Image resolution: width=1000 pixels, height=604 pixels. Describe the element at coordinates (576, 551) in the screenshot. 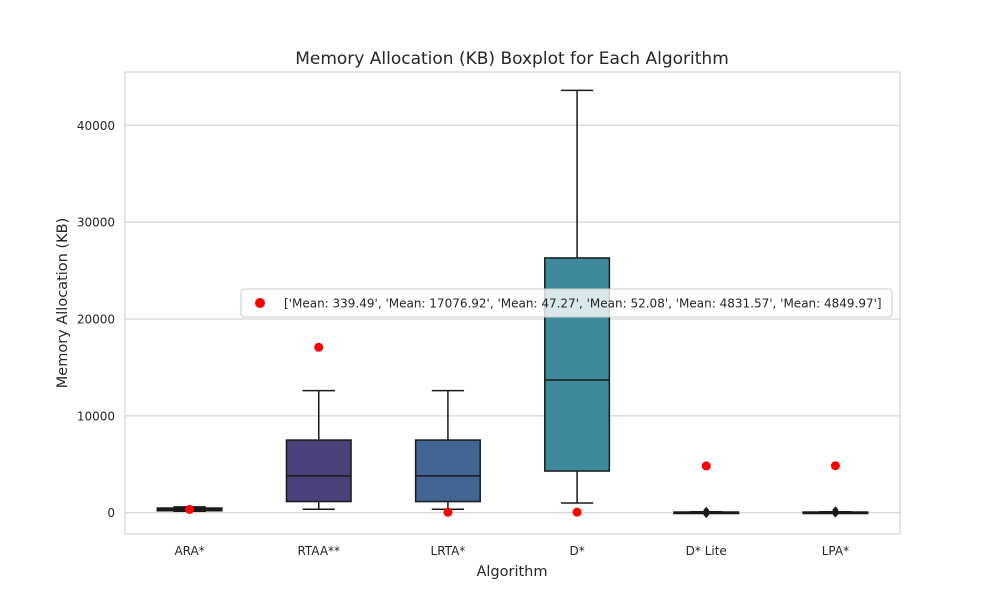

I see `x-tick-label: D*` at that location.